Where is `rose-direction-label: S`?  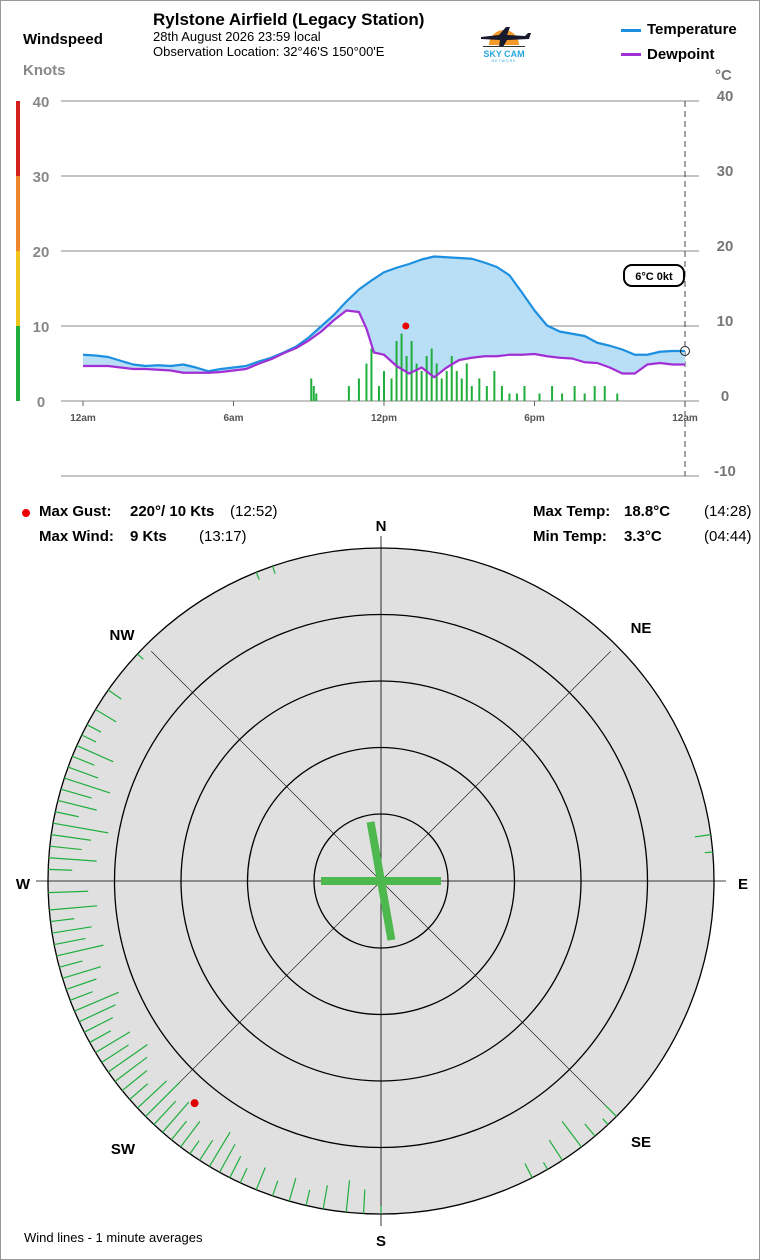 rose-direction-label: S is located at coordinates (381, 1241).